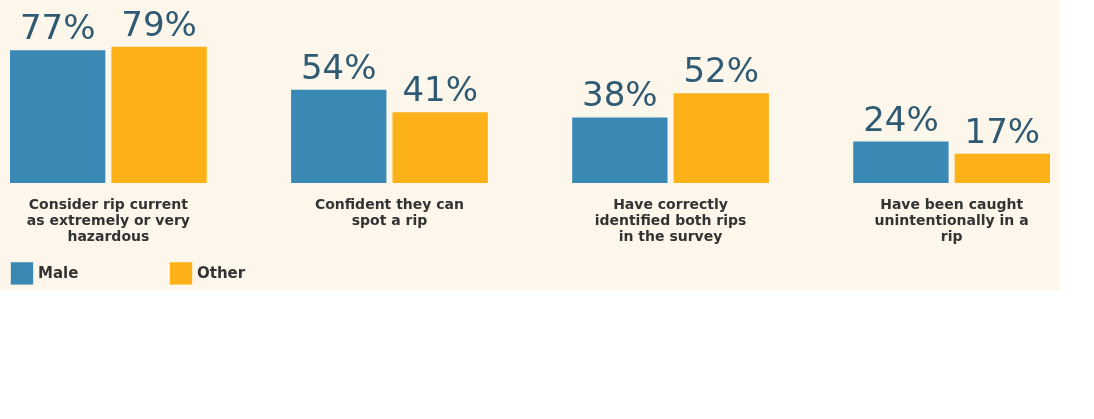 This screenshot has height=419, width=1094. What do you see at coordinates (951, 219) in the screenshot?
I see `x-tick-label: Have been caught unintentionally in a rip` at bounding box center [951, 219].